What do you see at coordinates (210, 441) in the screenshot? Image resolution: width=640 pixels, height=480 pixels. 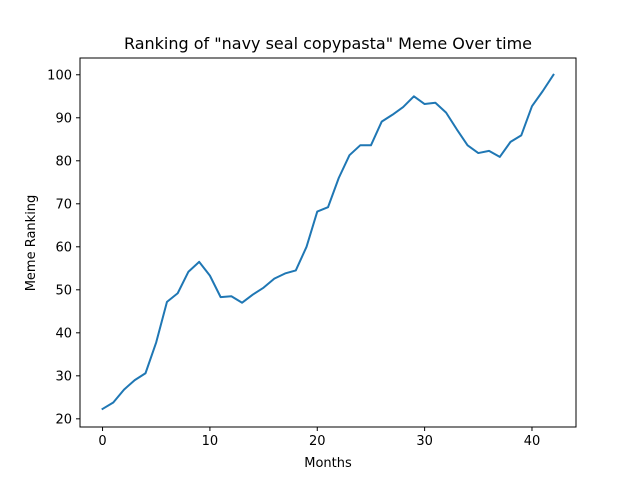 I see `x-tick-label-10: 10` at bounding box center [210, 441].